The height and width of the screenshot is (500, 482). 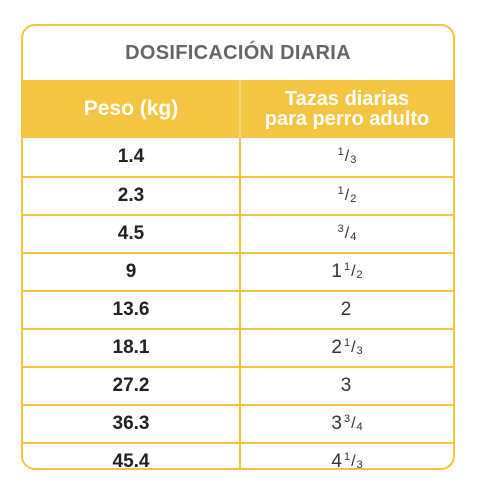 What do you see at coordinates (346, 196) in the screenshot?
I see `cups-cell: 1/2` at bounding box center [346, 196].